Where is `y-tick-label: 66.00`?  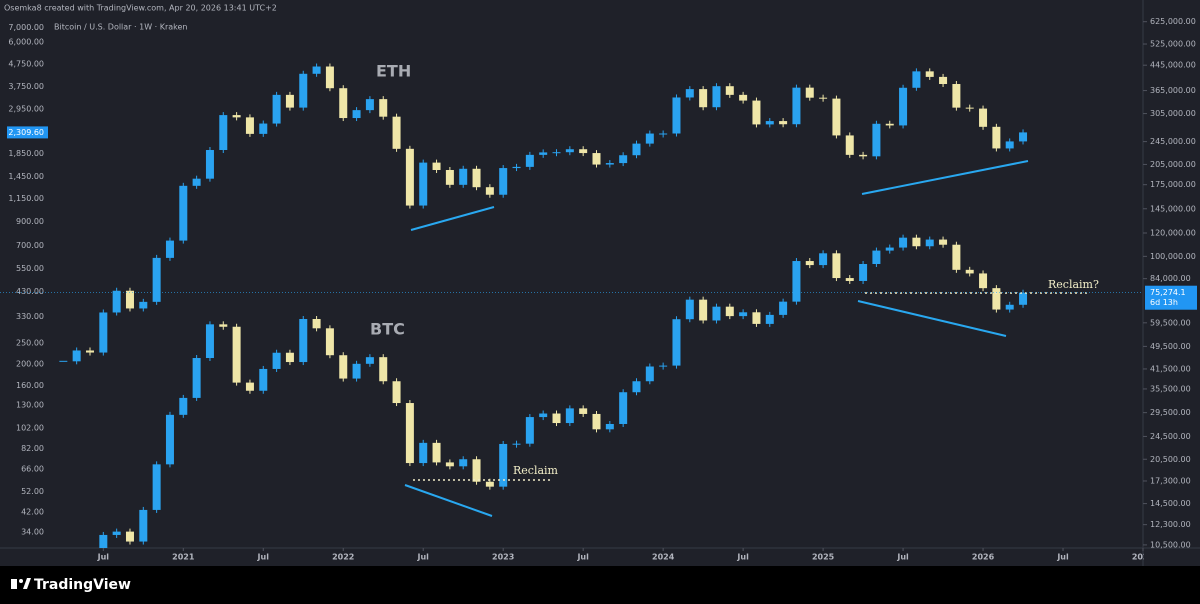
y-tick-label: 66.00 is located at coordinates (32, 469).